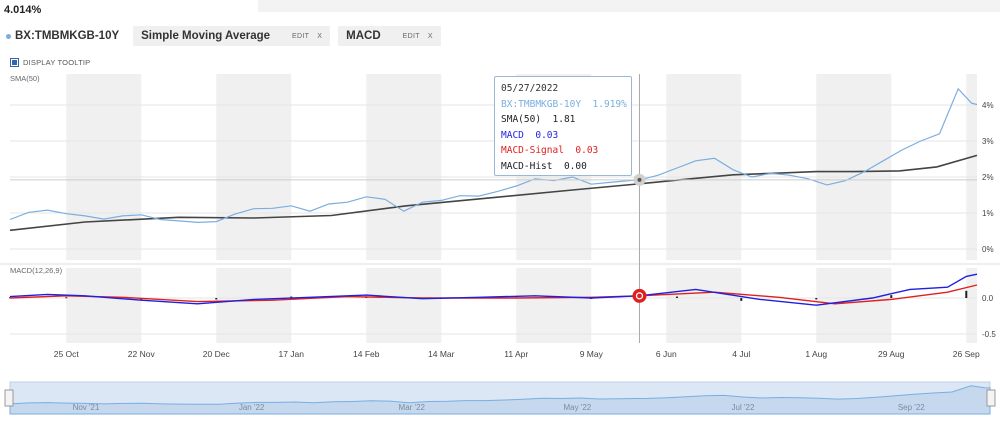 This screenshot has width=1000, height=422. I want to click on study-chip-sma: Simple Moving Average EDIT X, so click(232, 36).